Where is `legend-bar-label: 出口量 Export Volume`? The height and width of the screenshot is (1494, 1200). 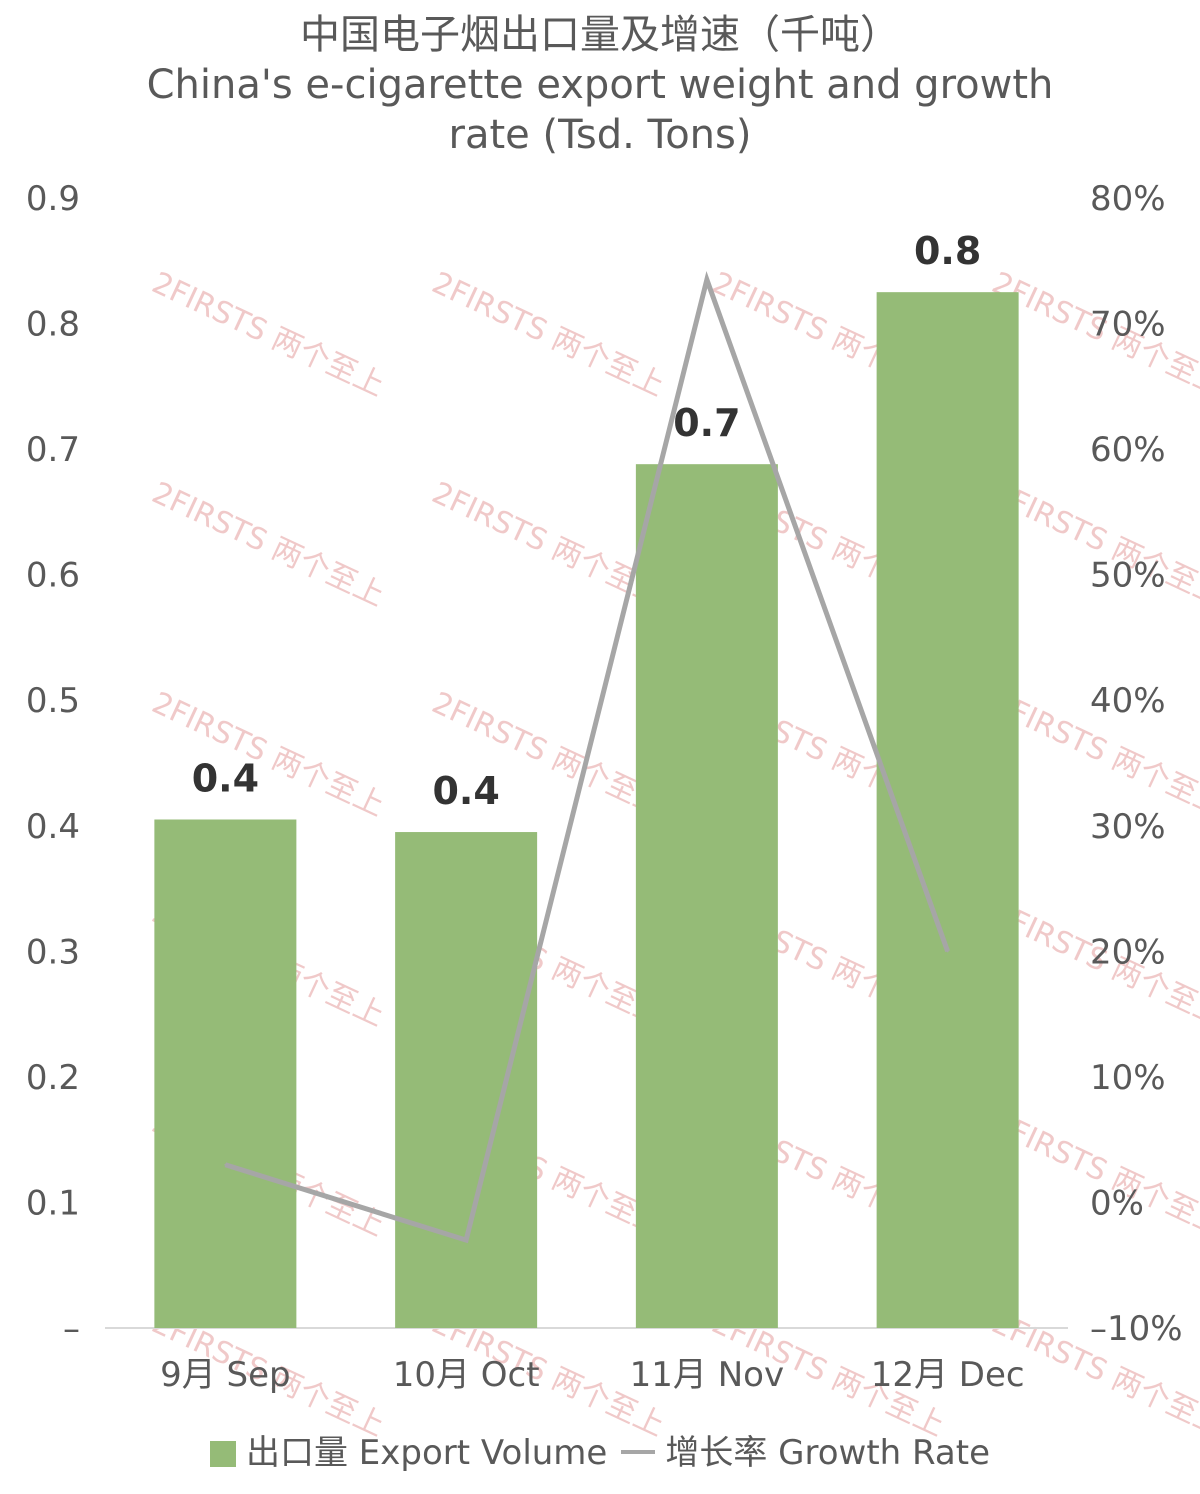
legend-bar-label: 出口量 Export Volume is located at coordinates (426, 1453).